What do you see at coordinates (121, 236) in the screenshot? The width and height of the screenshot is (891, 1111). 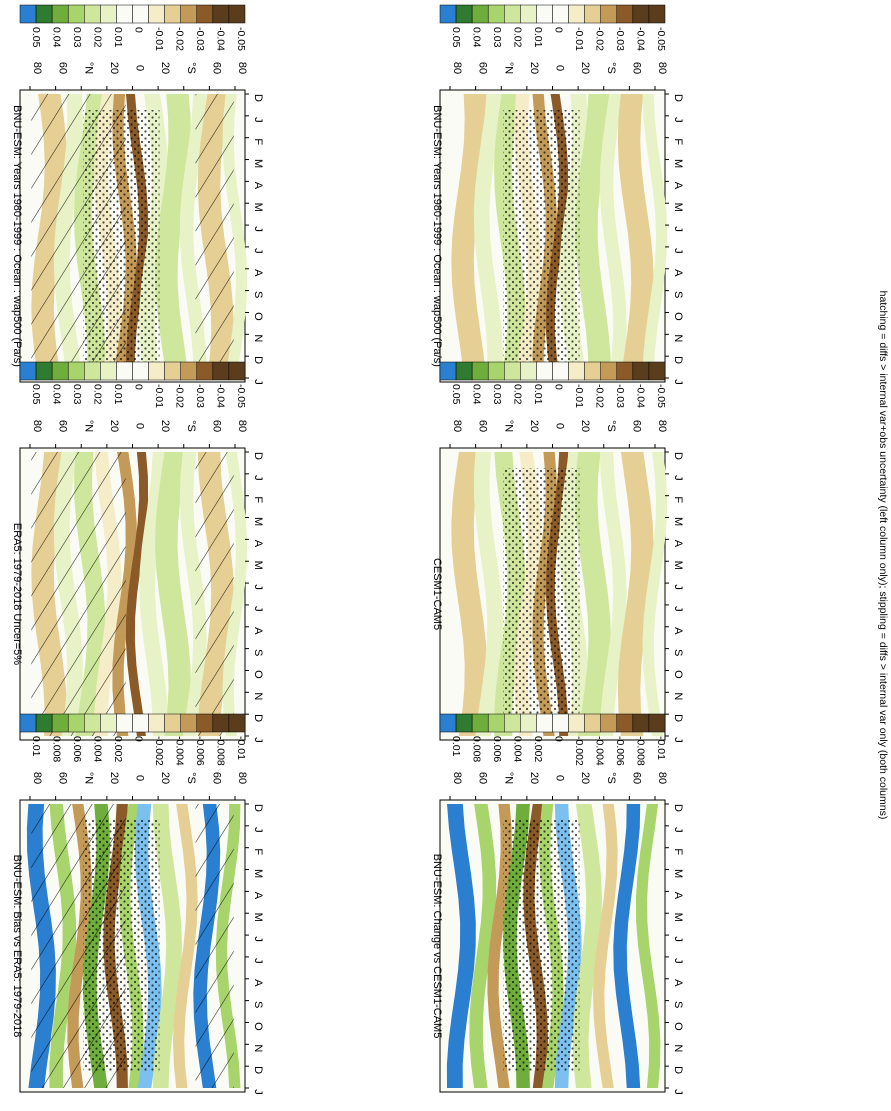 I see `stippling-overlay` at bounding box center [121, 236].